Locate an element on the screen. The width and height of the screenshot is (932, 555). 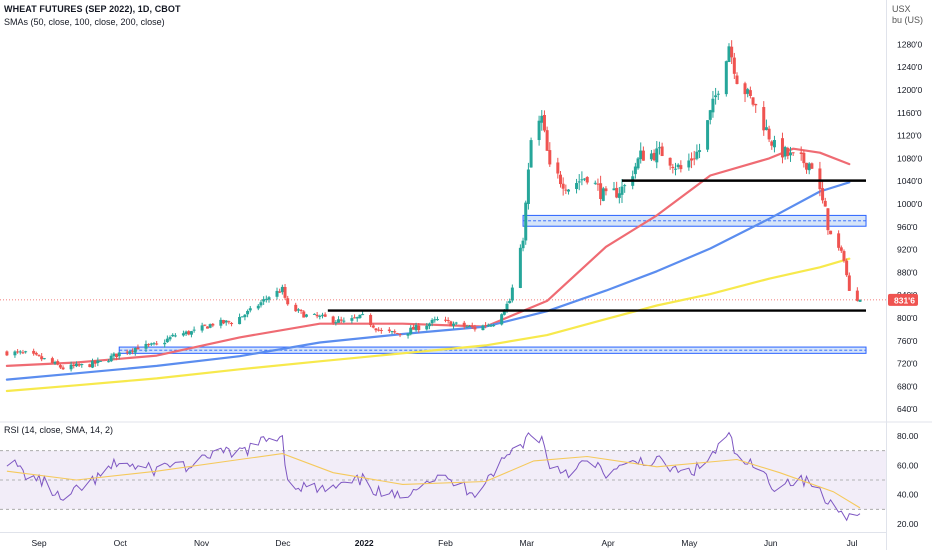
symbol-legend: WHEAT FUTURES (SEP 2022), 1D, CBOT is located at coordinates (92, 9).